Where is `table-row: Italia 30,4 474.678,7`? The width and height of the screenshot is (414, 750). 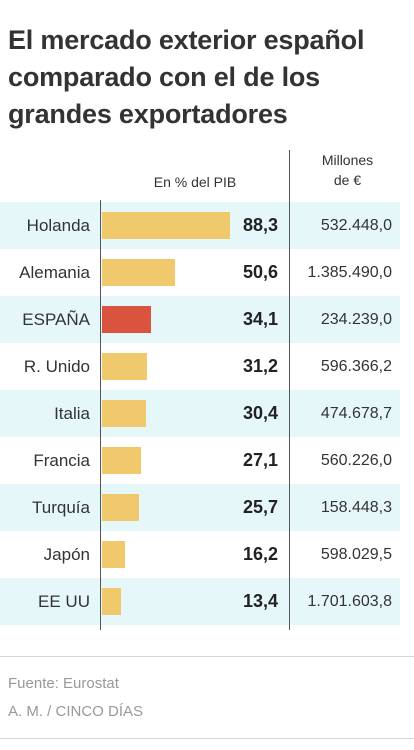 table-row: Italia 30,4 474.678,7 is located at coordinates (207, 413).